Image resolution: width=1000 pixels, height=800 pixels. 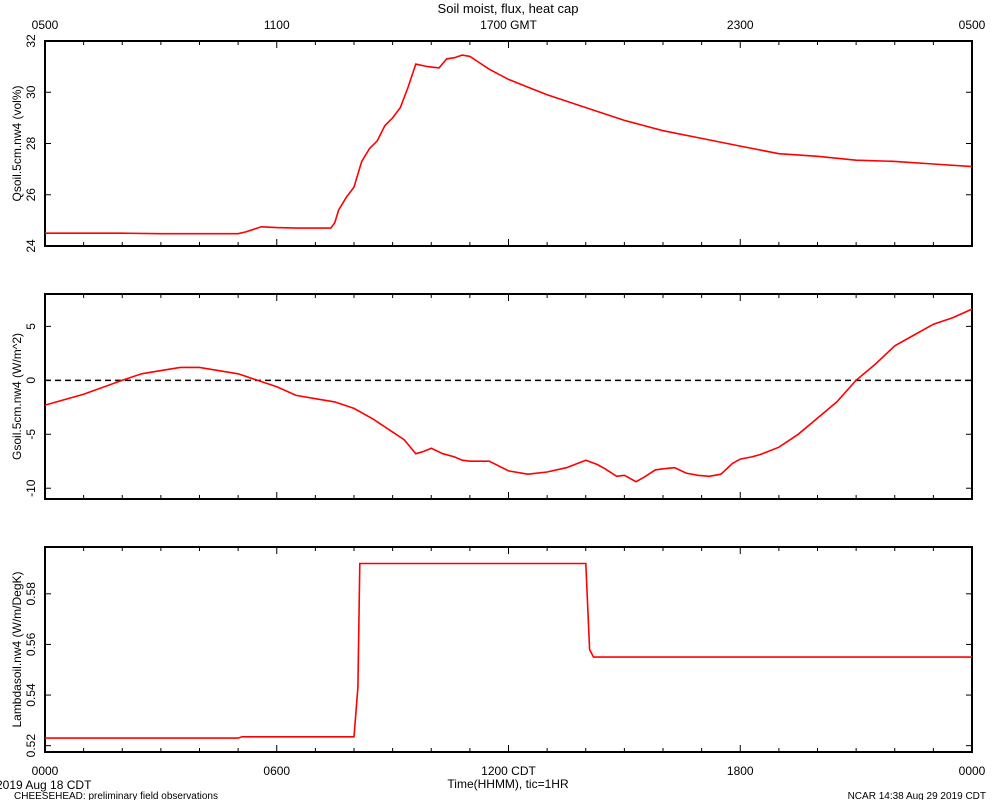 I want to click on chart-title: Soil moist, flux, heat cap, so click(x=508, y=8).